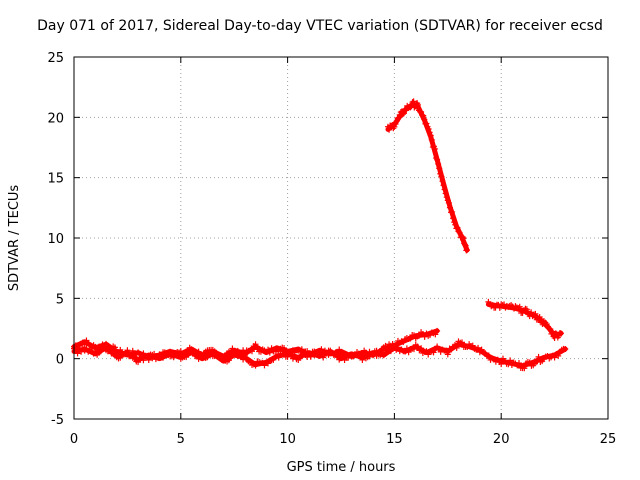 This screenshot has width=640, height=480. I want to click on y-tick-label: 20, so click(55, 118).